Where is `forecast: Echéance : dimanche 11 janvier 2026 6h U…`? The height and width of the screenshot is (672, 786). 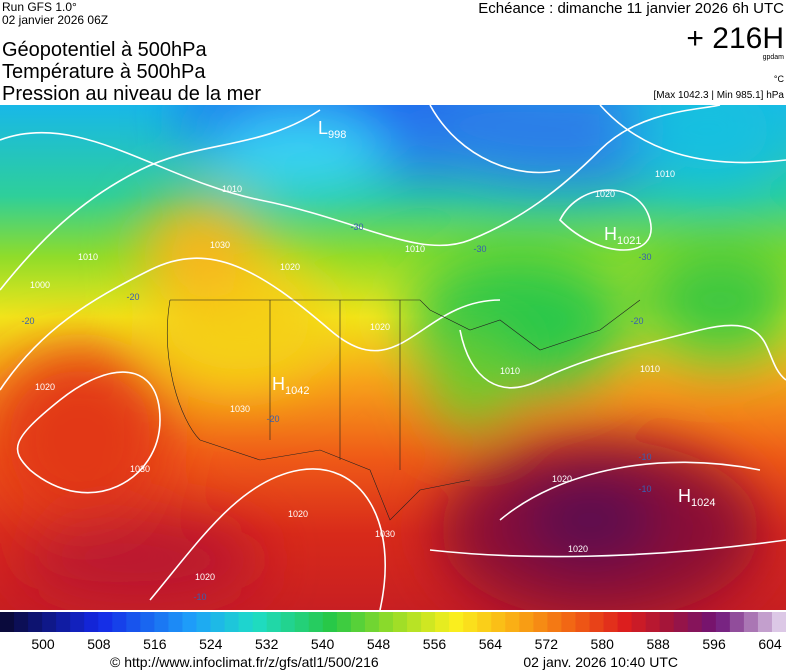
forecast: Echéance : dimanche 11 janvier 2026 6h U… is located at coordinates (631, 8).